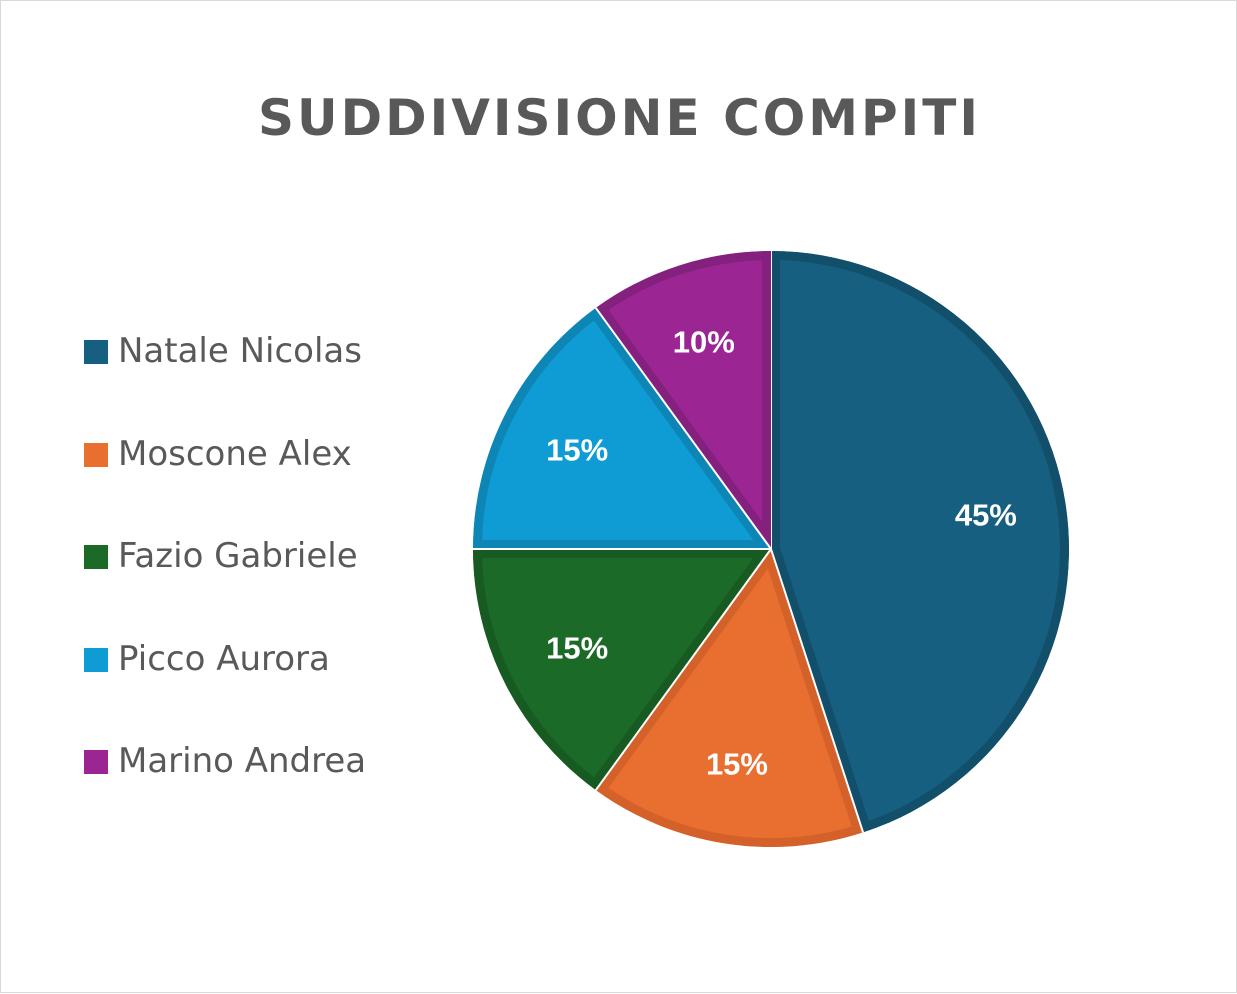 This screenshot has height=994, width=1237. What do you see at coordinates (920, 542) in the screenshot?
I see `pie-slice-natale-nicolas` at bounding box center [920, 542].